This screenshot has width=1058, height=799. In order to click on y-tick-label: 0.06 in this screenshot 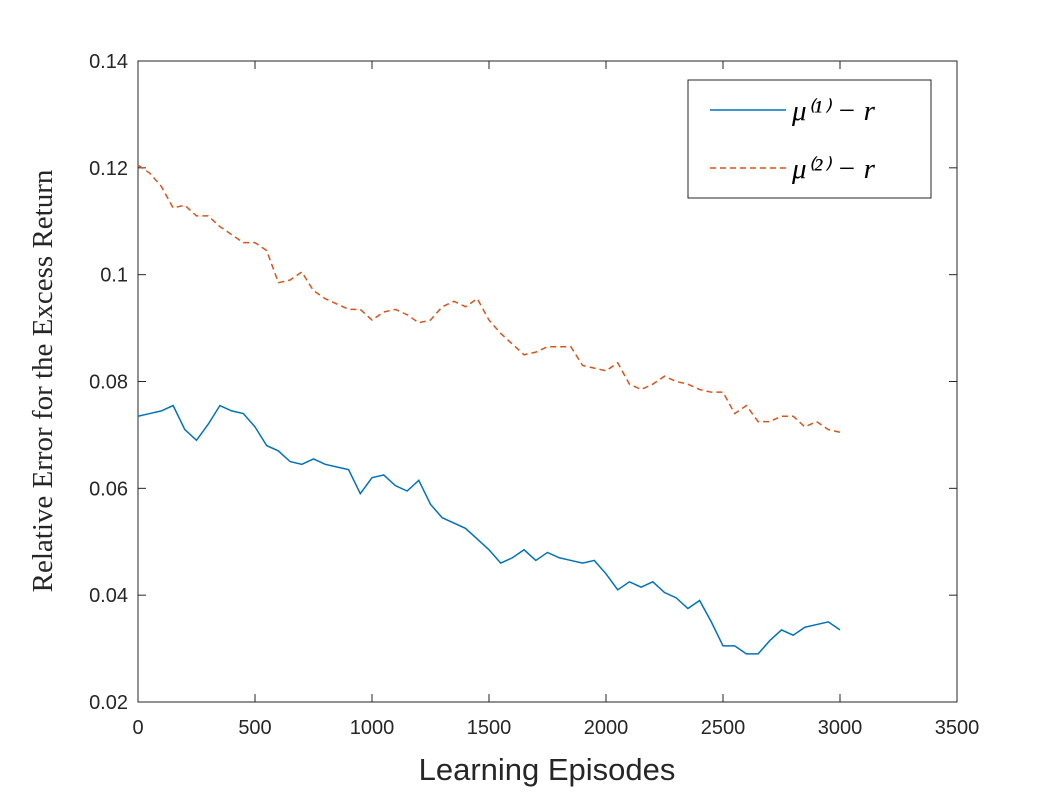, I will do `click(108, 489)`.